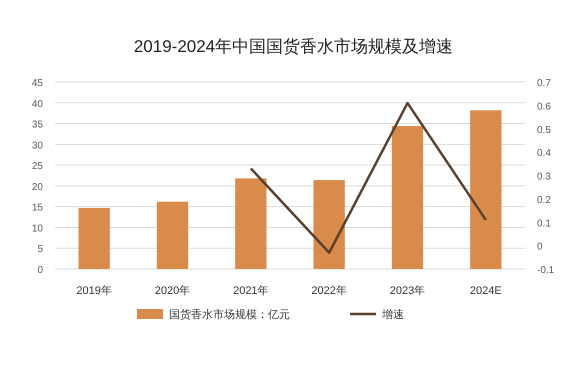 Image resolution: width=587 pixels, height=366 pixels. What do you see at coordinates (38, 208) in the screenshot?
I see `y-tick-label: 15` at bounding box center [38, 208].